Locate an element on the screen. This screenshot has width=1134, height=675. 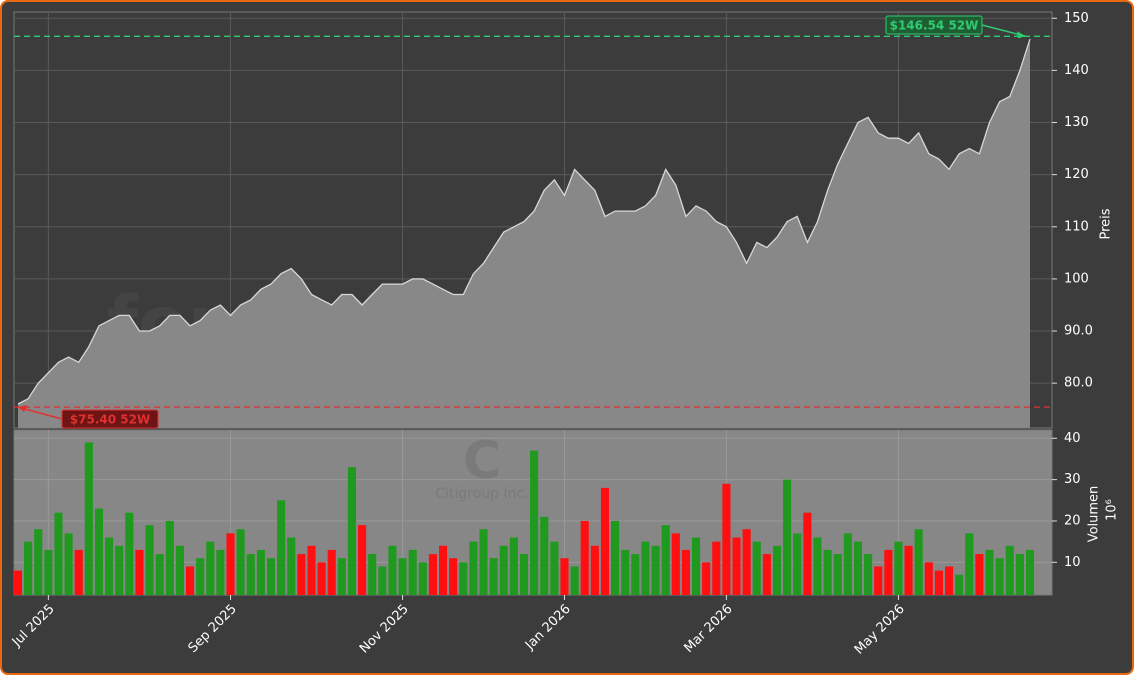
y-tick-label: 120 is located at coordinates (1076, 174).